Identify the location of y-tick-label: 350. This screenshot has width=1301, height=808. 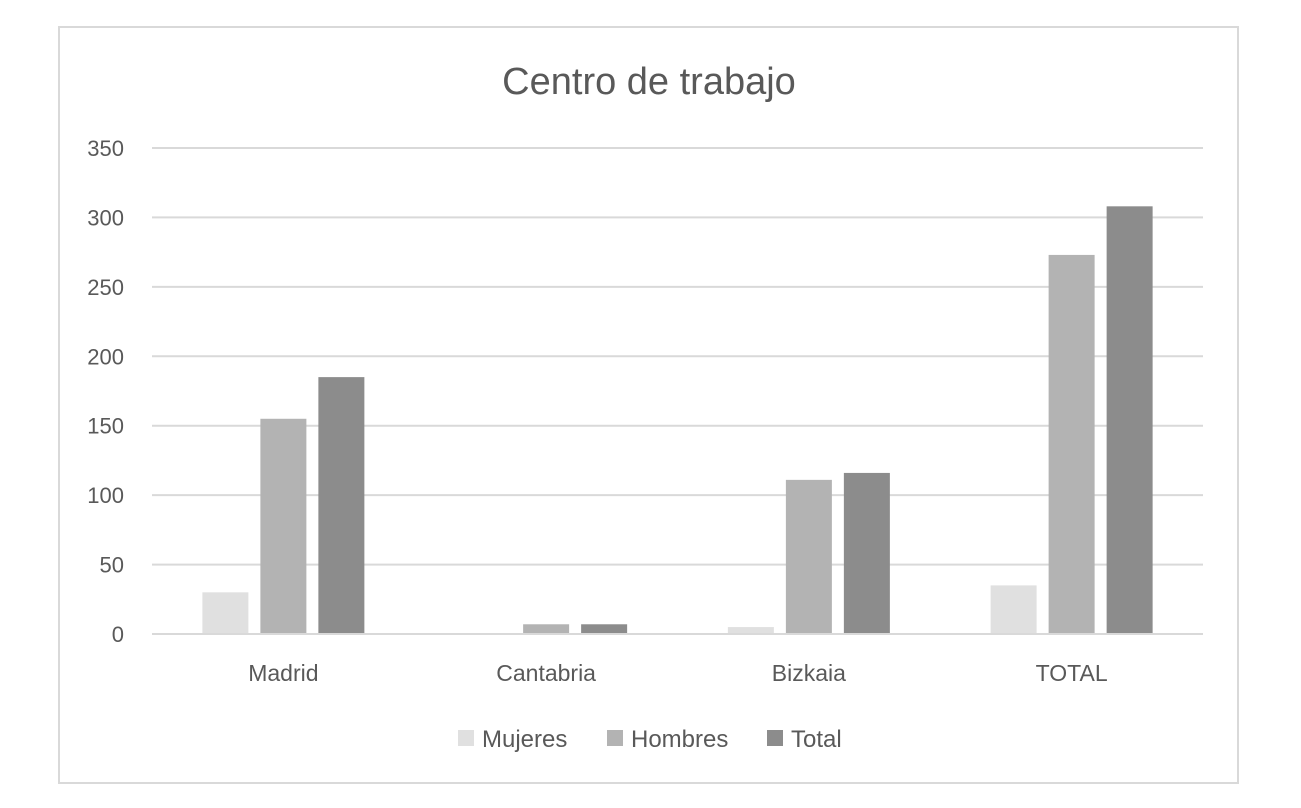
(105, 148).